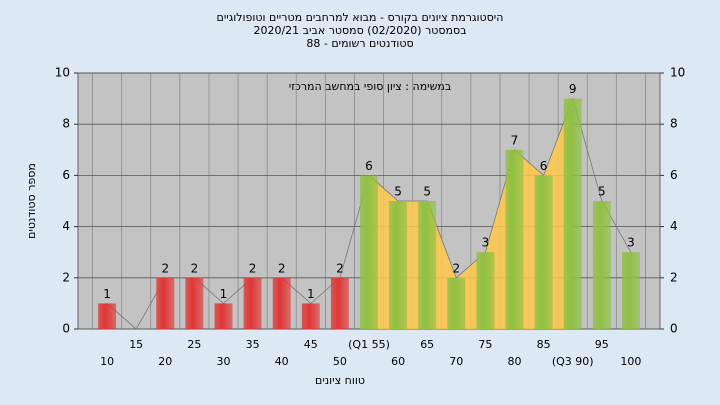  Describe the element at coordinates (62, 73) in the screenshot. I see `y-tick-label: 10` at that location.